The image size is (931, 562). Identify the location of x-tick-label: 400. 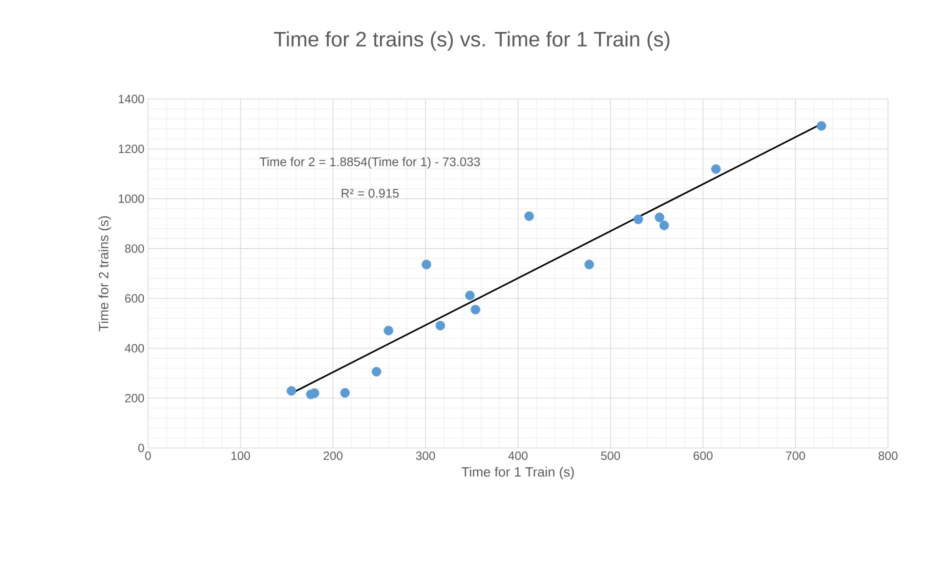
(518, 456).